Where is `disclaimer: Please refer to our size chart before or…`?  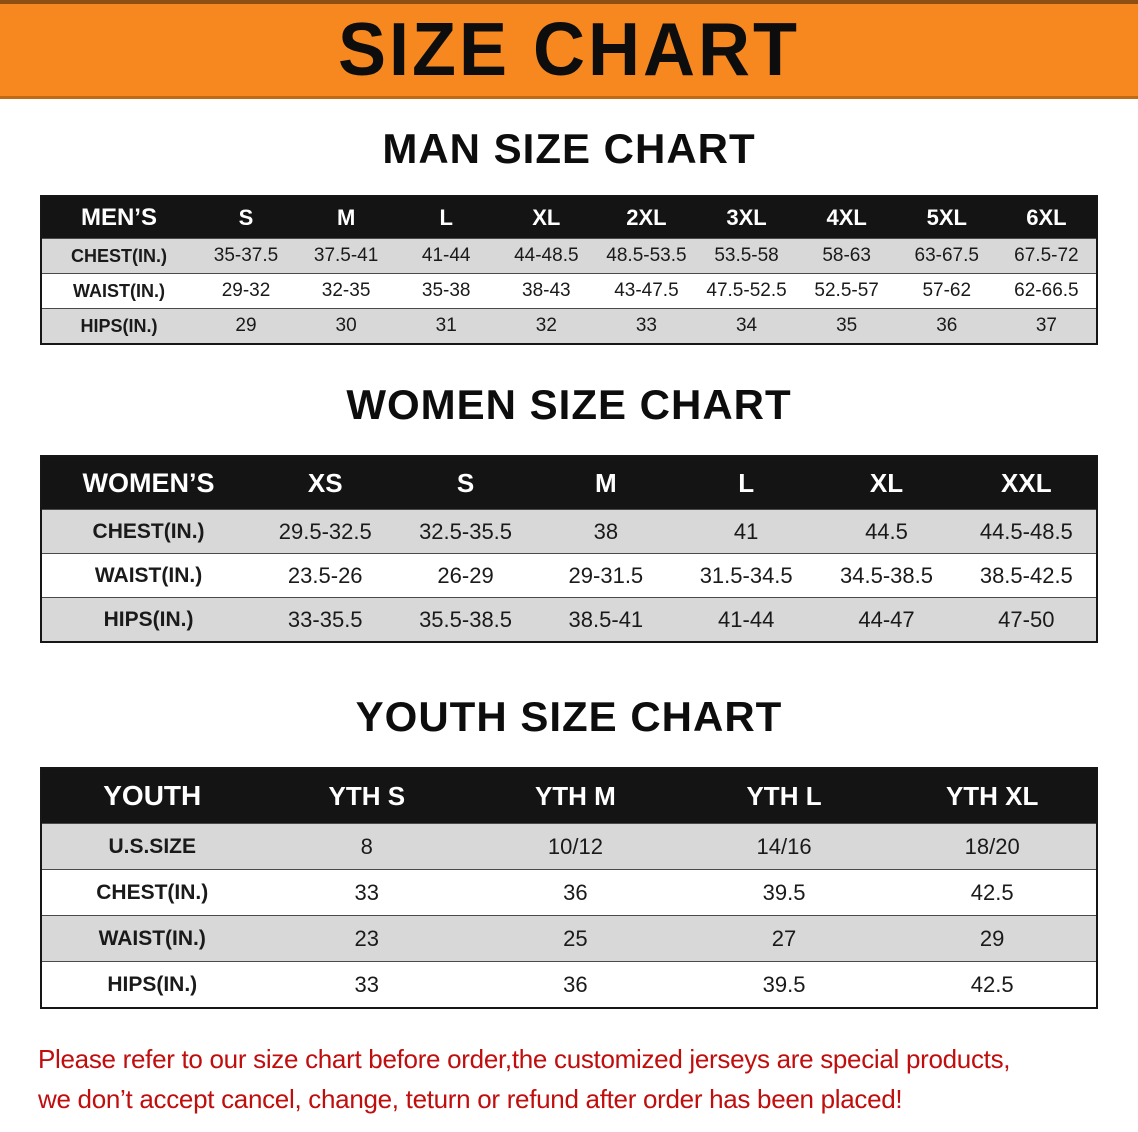 disclaimer: Please refer to our size chart before or… is located at coordinates (569, 1079).